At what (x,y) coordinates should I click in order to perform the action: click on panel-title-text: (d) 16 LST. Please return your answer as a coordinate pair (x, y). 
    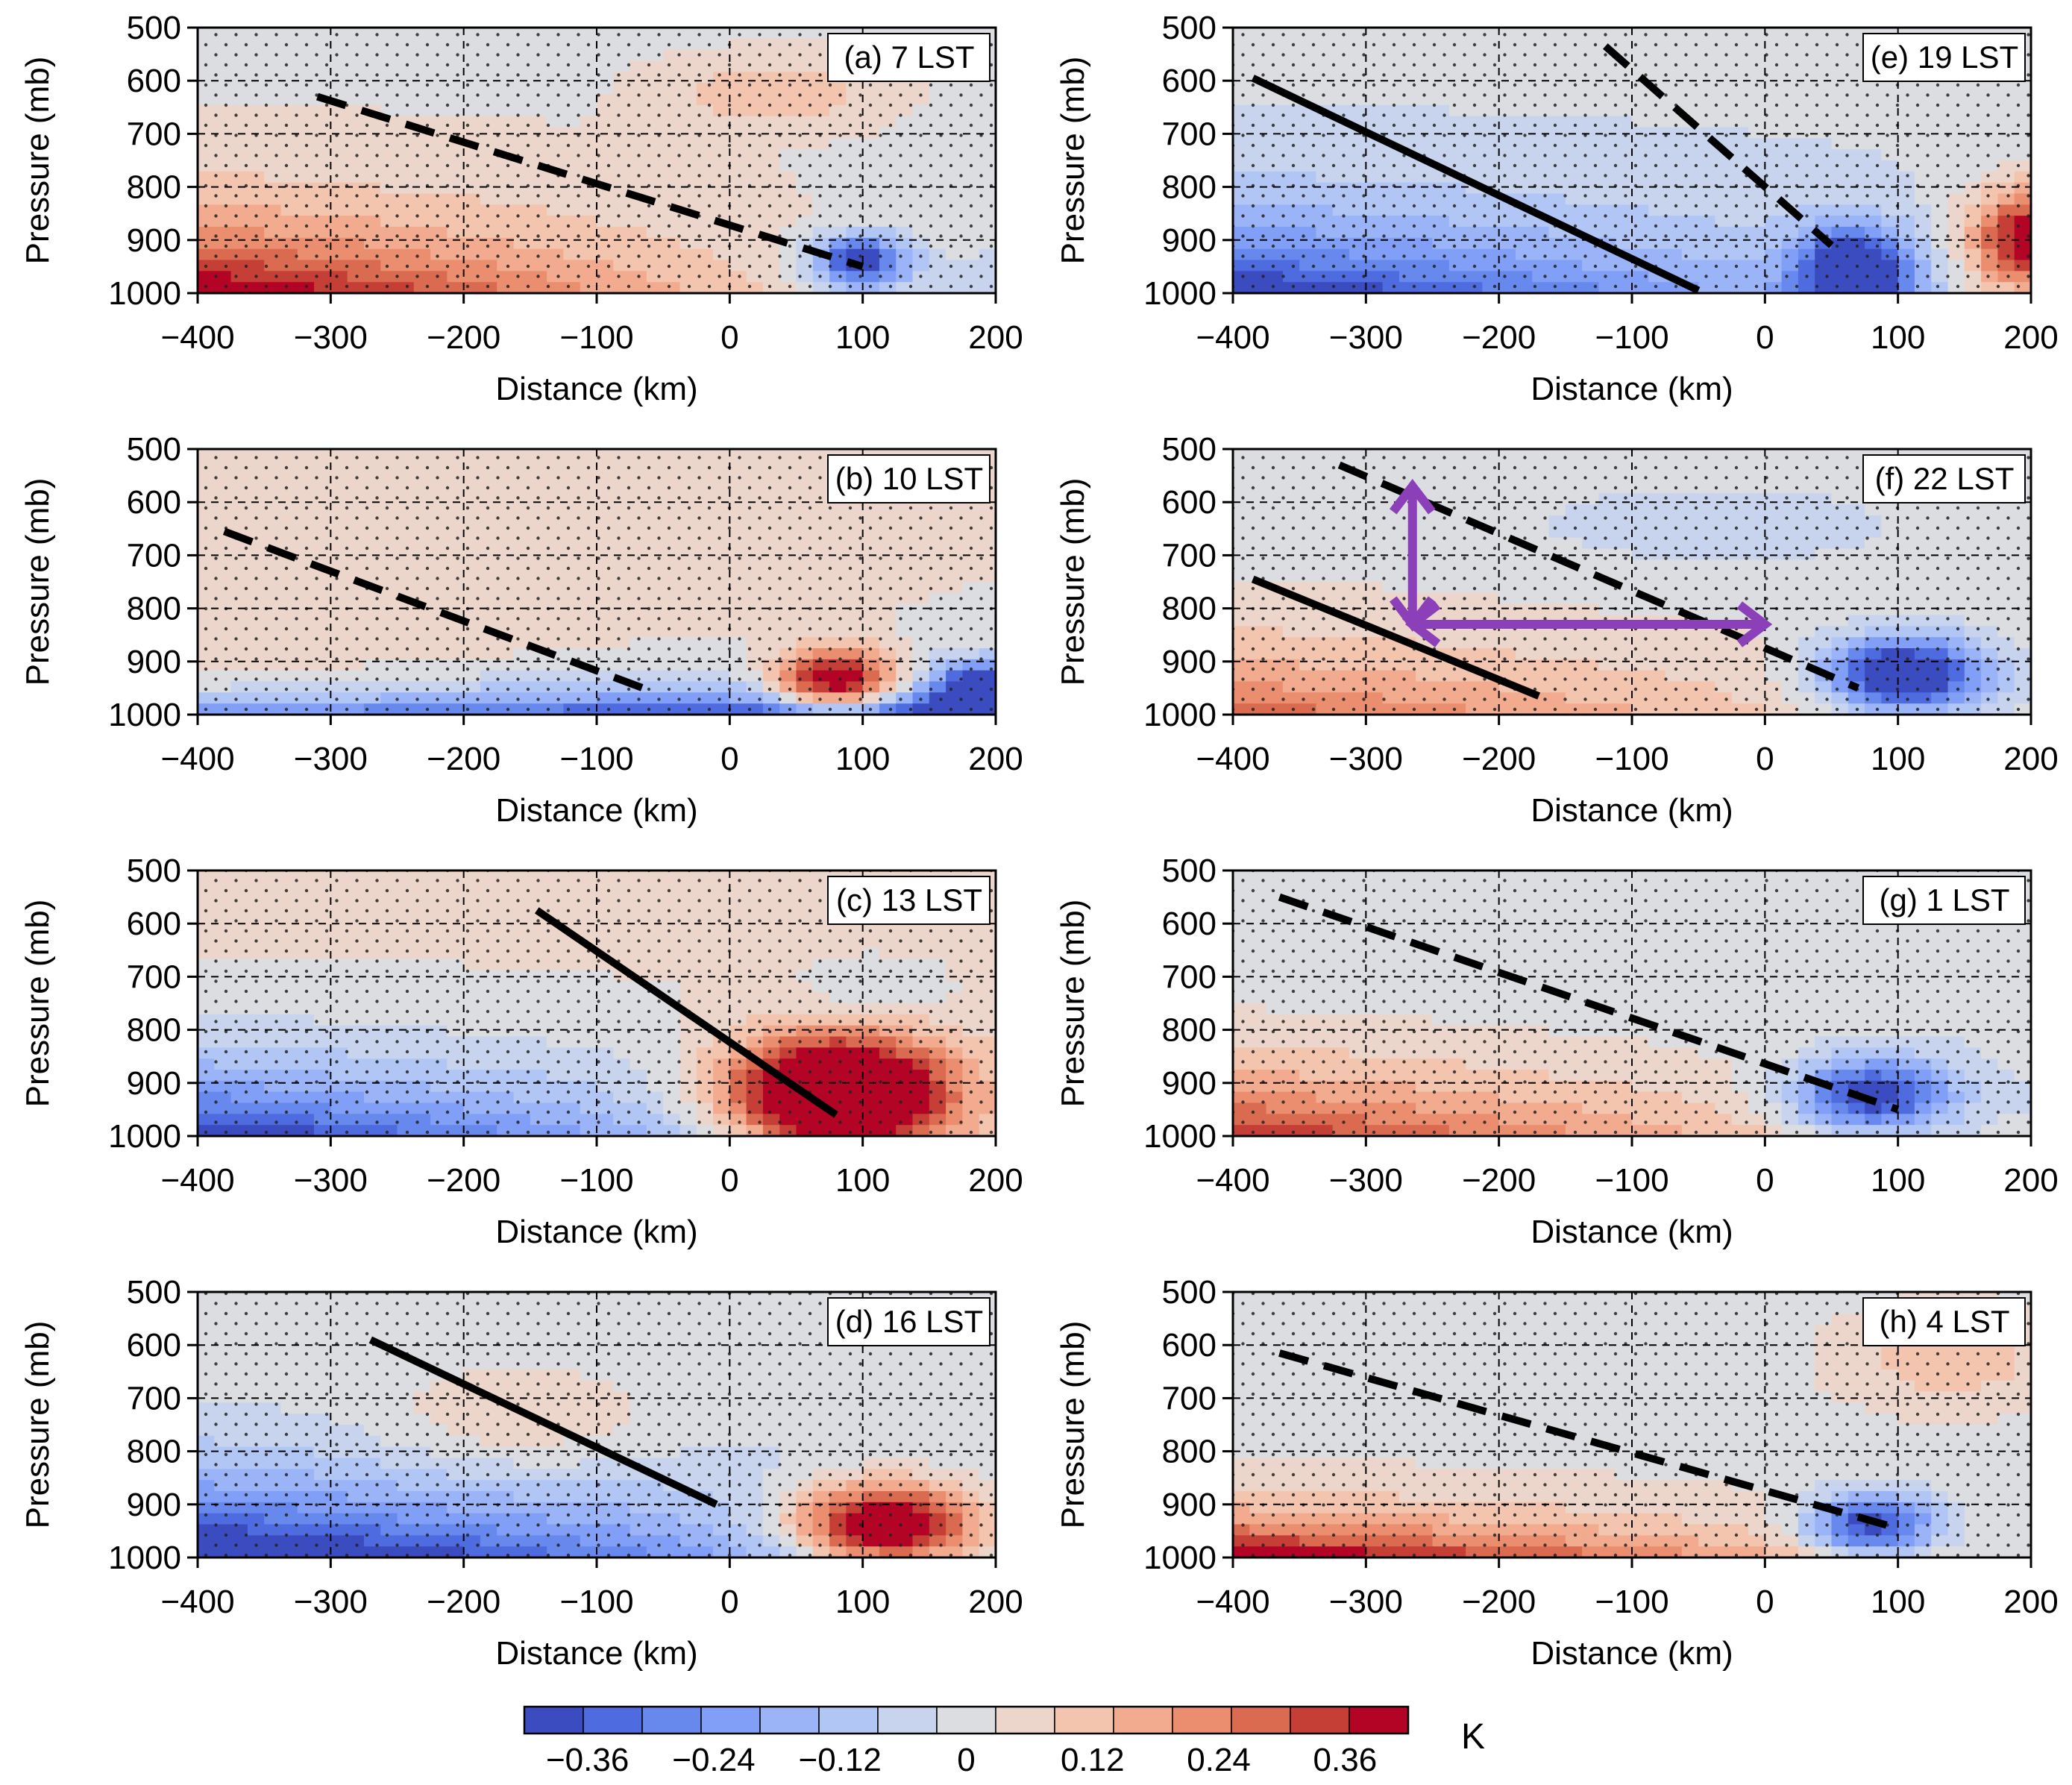
    Looking at the image, I should click on (909, 1321).